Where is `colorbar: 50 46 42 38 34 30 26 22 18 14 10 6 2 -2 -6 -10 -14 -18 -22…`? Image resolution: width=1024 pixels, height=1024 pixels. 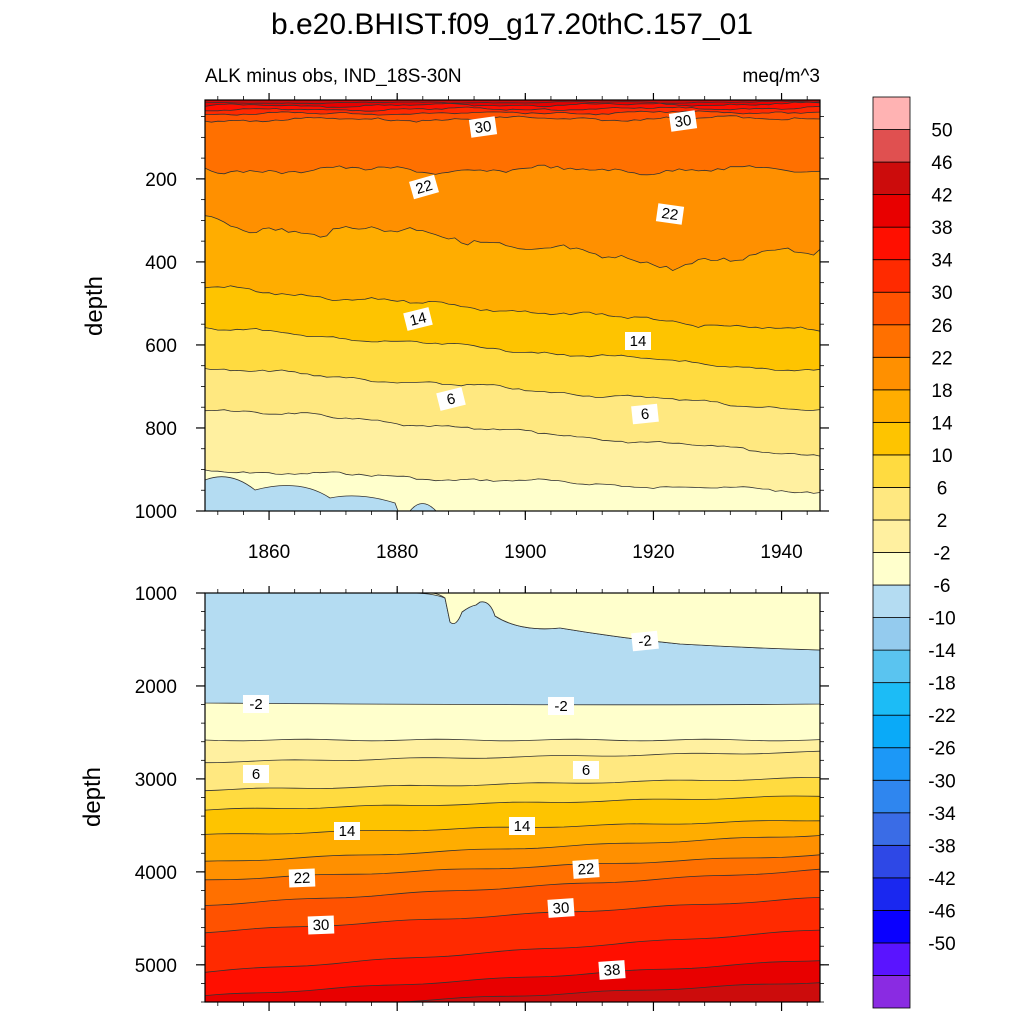
colorbar: 50 46 42 38 34 30 26 22 18 14 10 6 2 -2 -6 -10 -14 -18 -22… is located at coordinates (914, 552).